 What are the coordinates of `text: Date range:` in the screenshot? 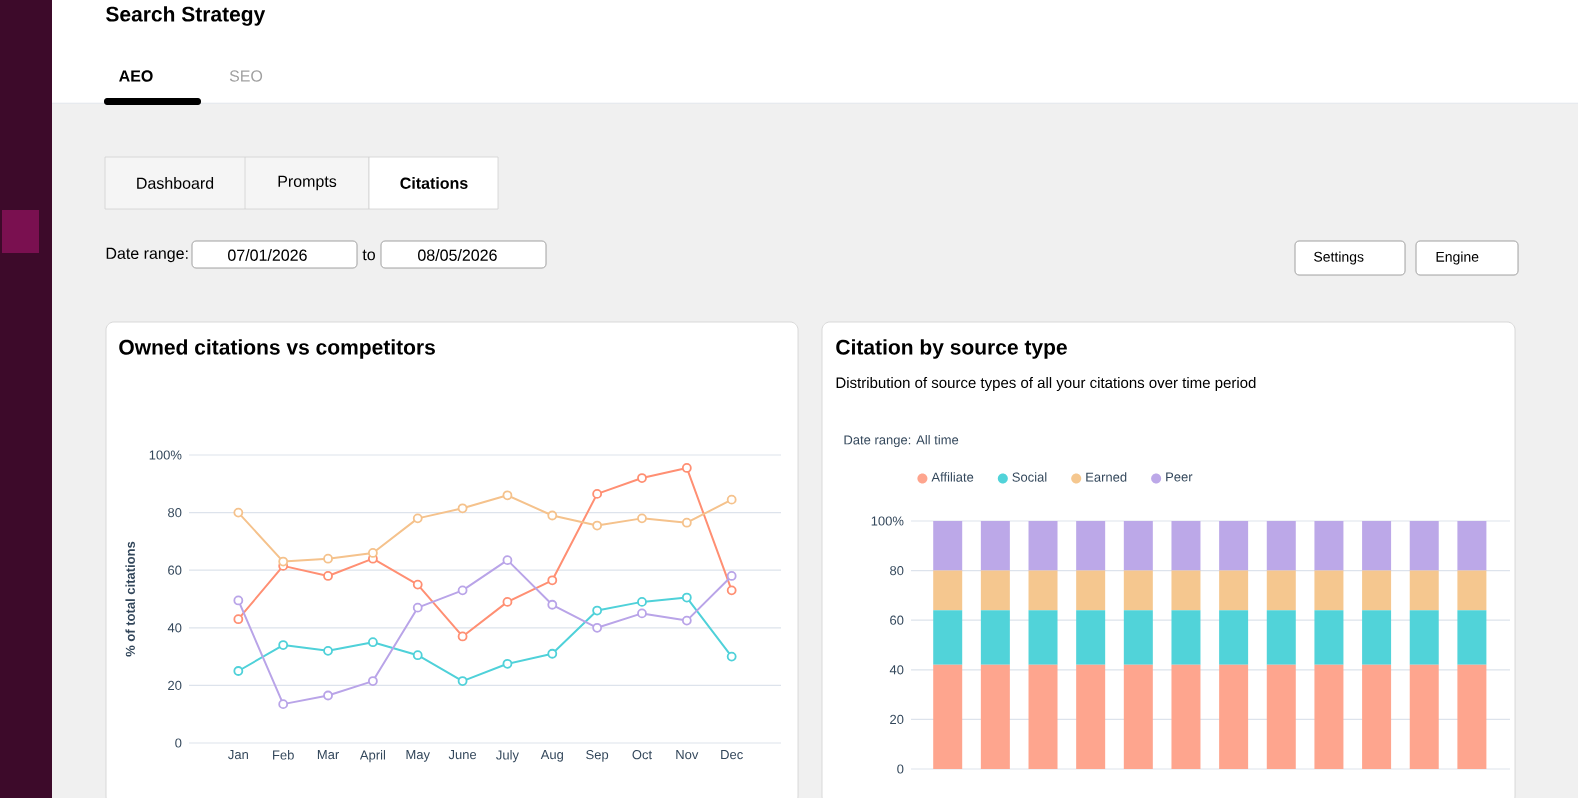 It's located at (147, 255).